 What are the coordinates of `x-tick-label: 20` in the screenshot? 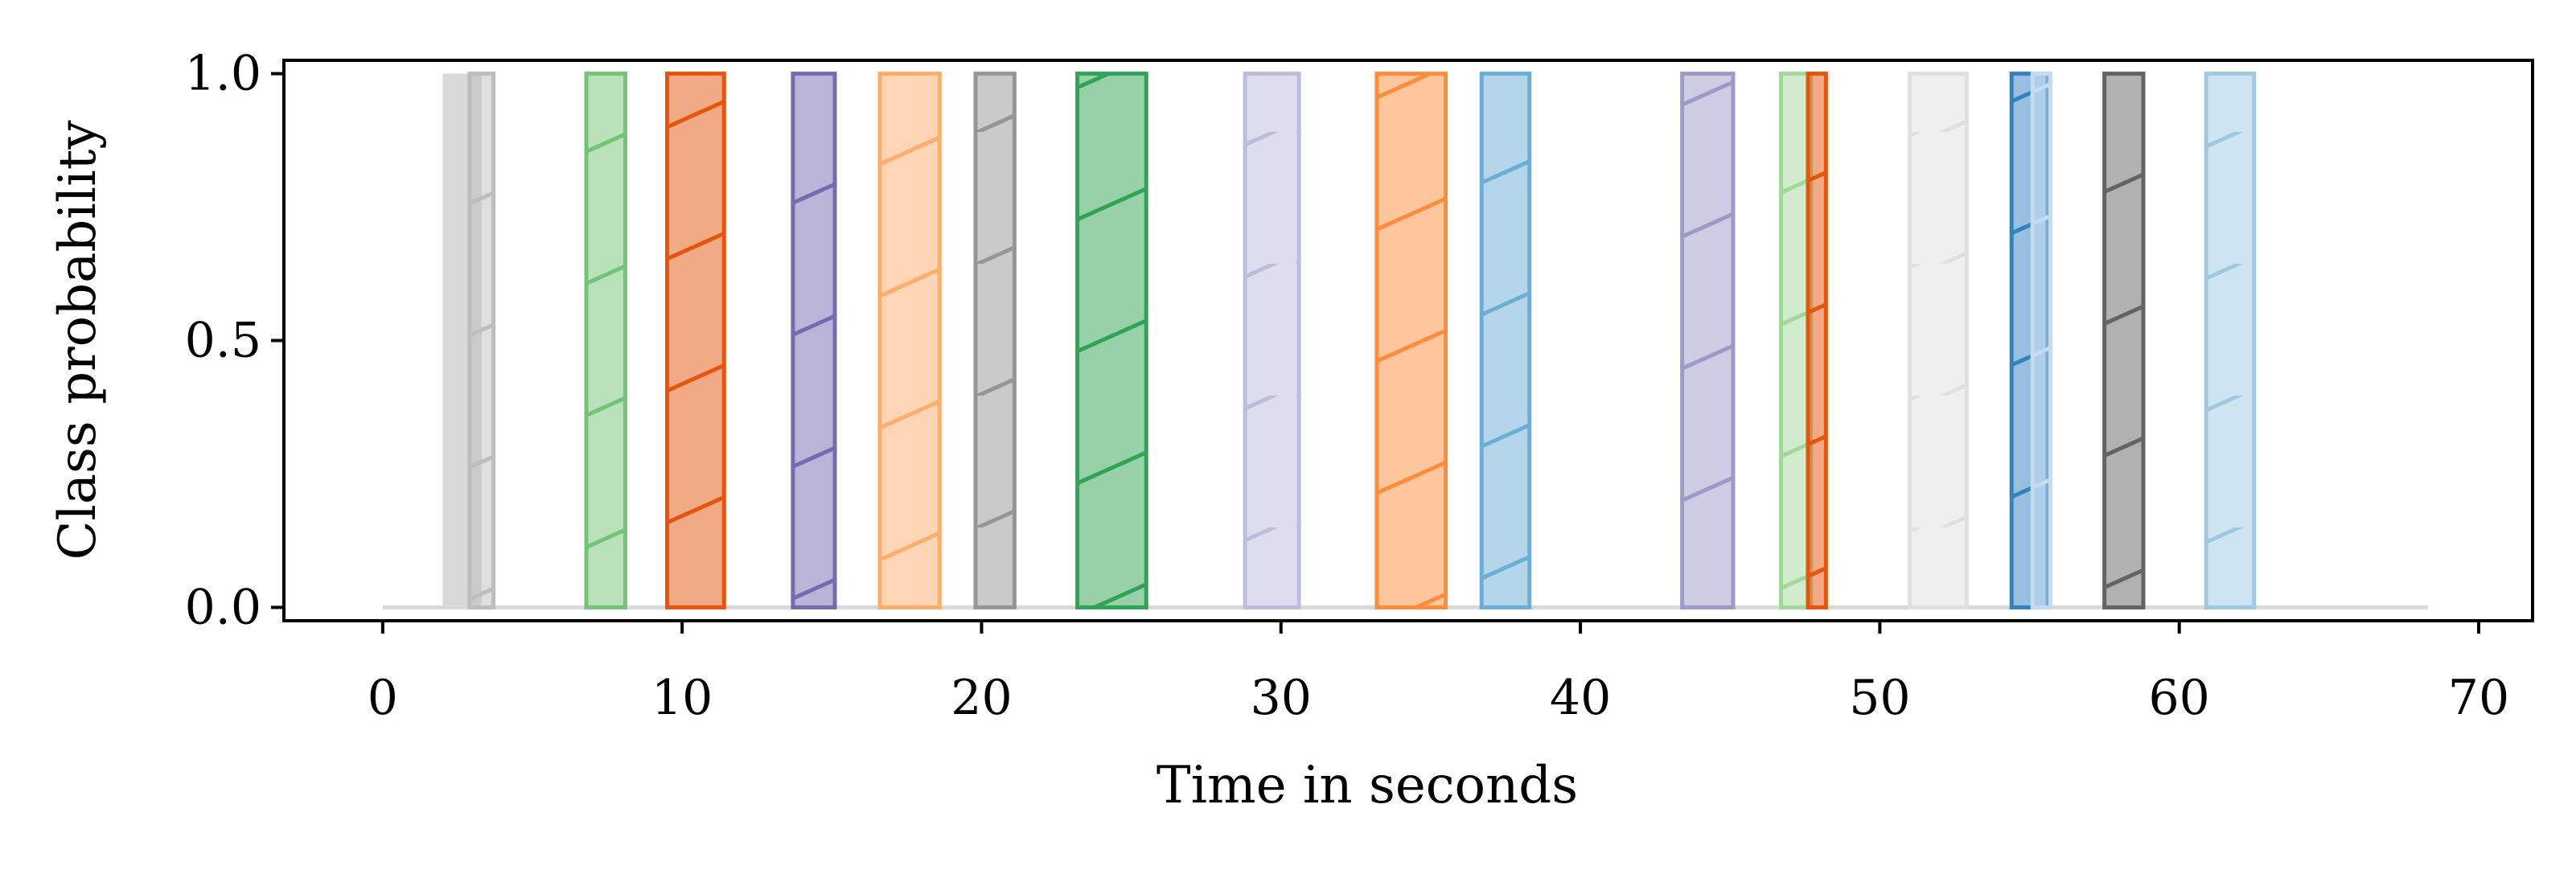 It's located at (981, 698).